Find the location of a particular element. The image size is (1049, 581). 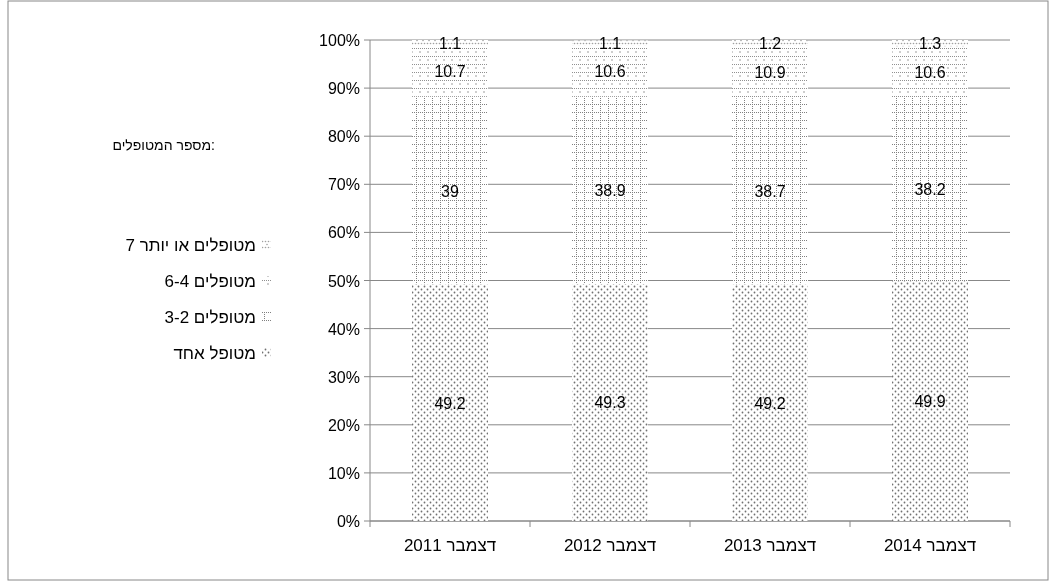

x-tick-label: 2013 דצמבר is located at coordinates (770, 545).